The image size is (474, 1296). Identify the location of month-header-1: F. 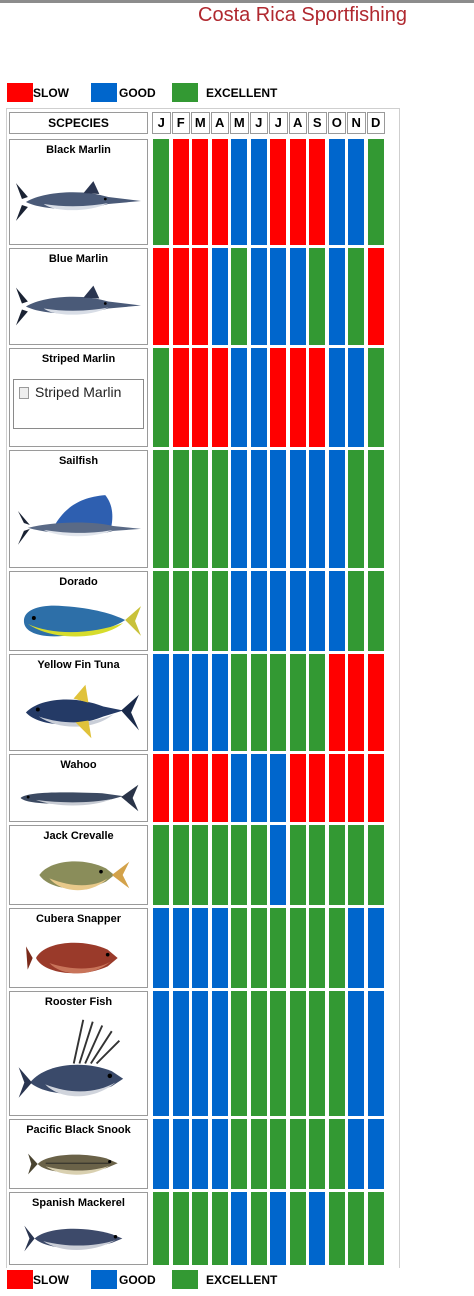
(180, 123).